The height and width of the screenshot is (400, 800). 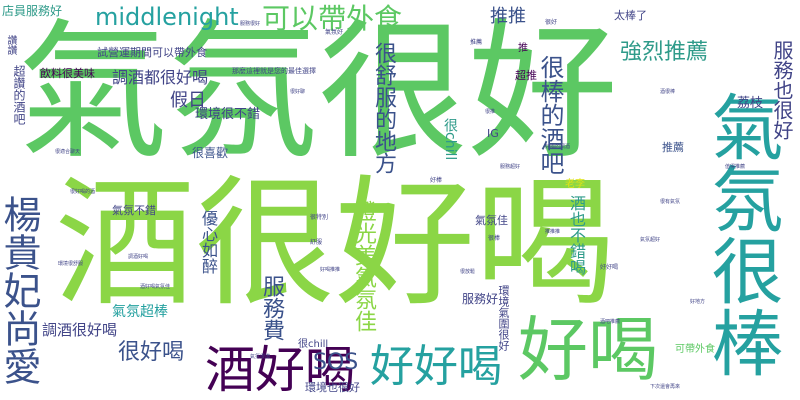 What do you see at coordinates (588, 350) in the screenshot?
I see `word-cloud-word: 好喝` at bounding box center [588, 350].